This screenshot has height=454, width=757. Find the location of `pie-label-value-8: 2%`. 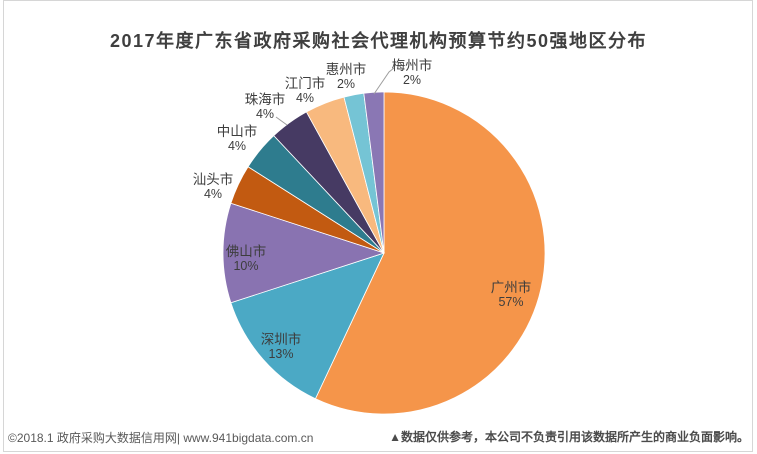

pie-label-value-8: 2% is located at coordinates (412, 80).